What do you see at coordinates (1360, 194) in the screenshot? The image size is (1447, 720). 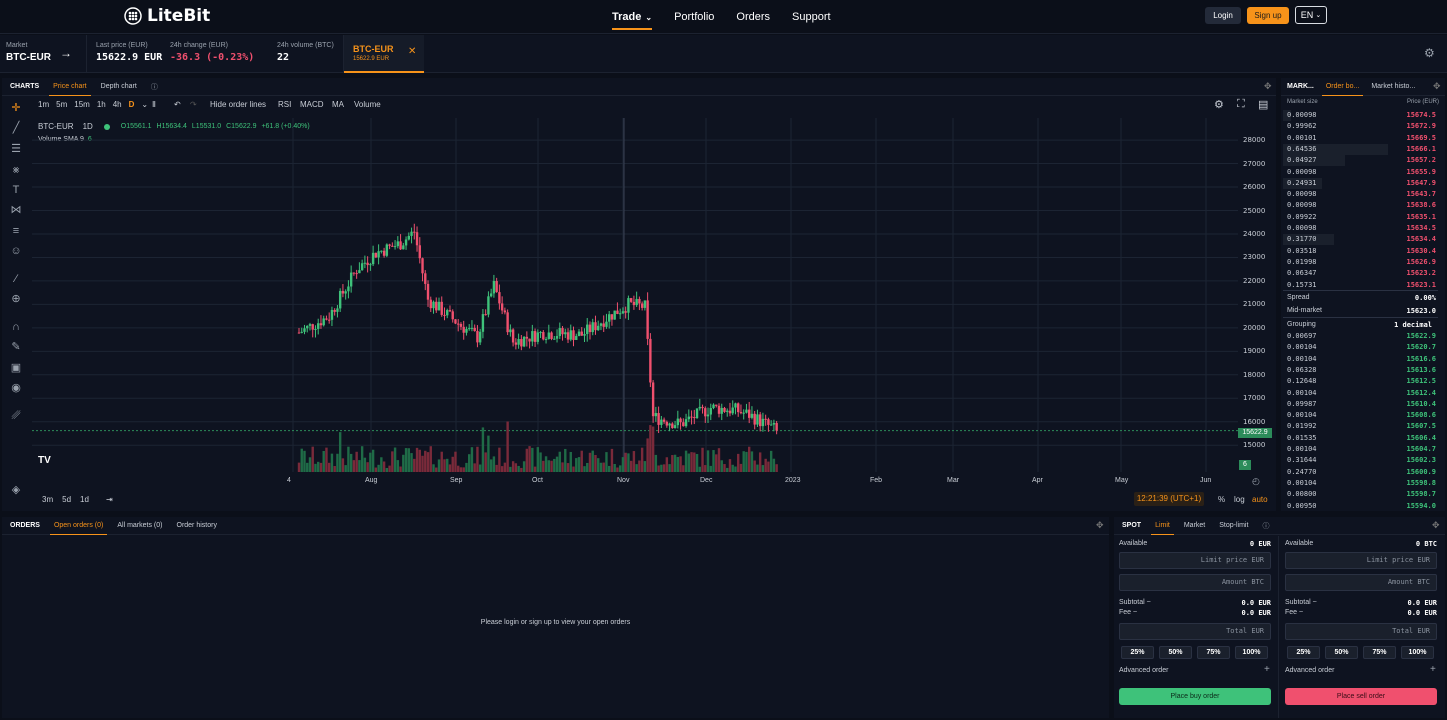 I see `ask-row: 0.00098 15643.7` at bounding box center [1360, 194].